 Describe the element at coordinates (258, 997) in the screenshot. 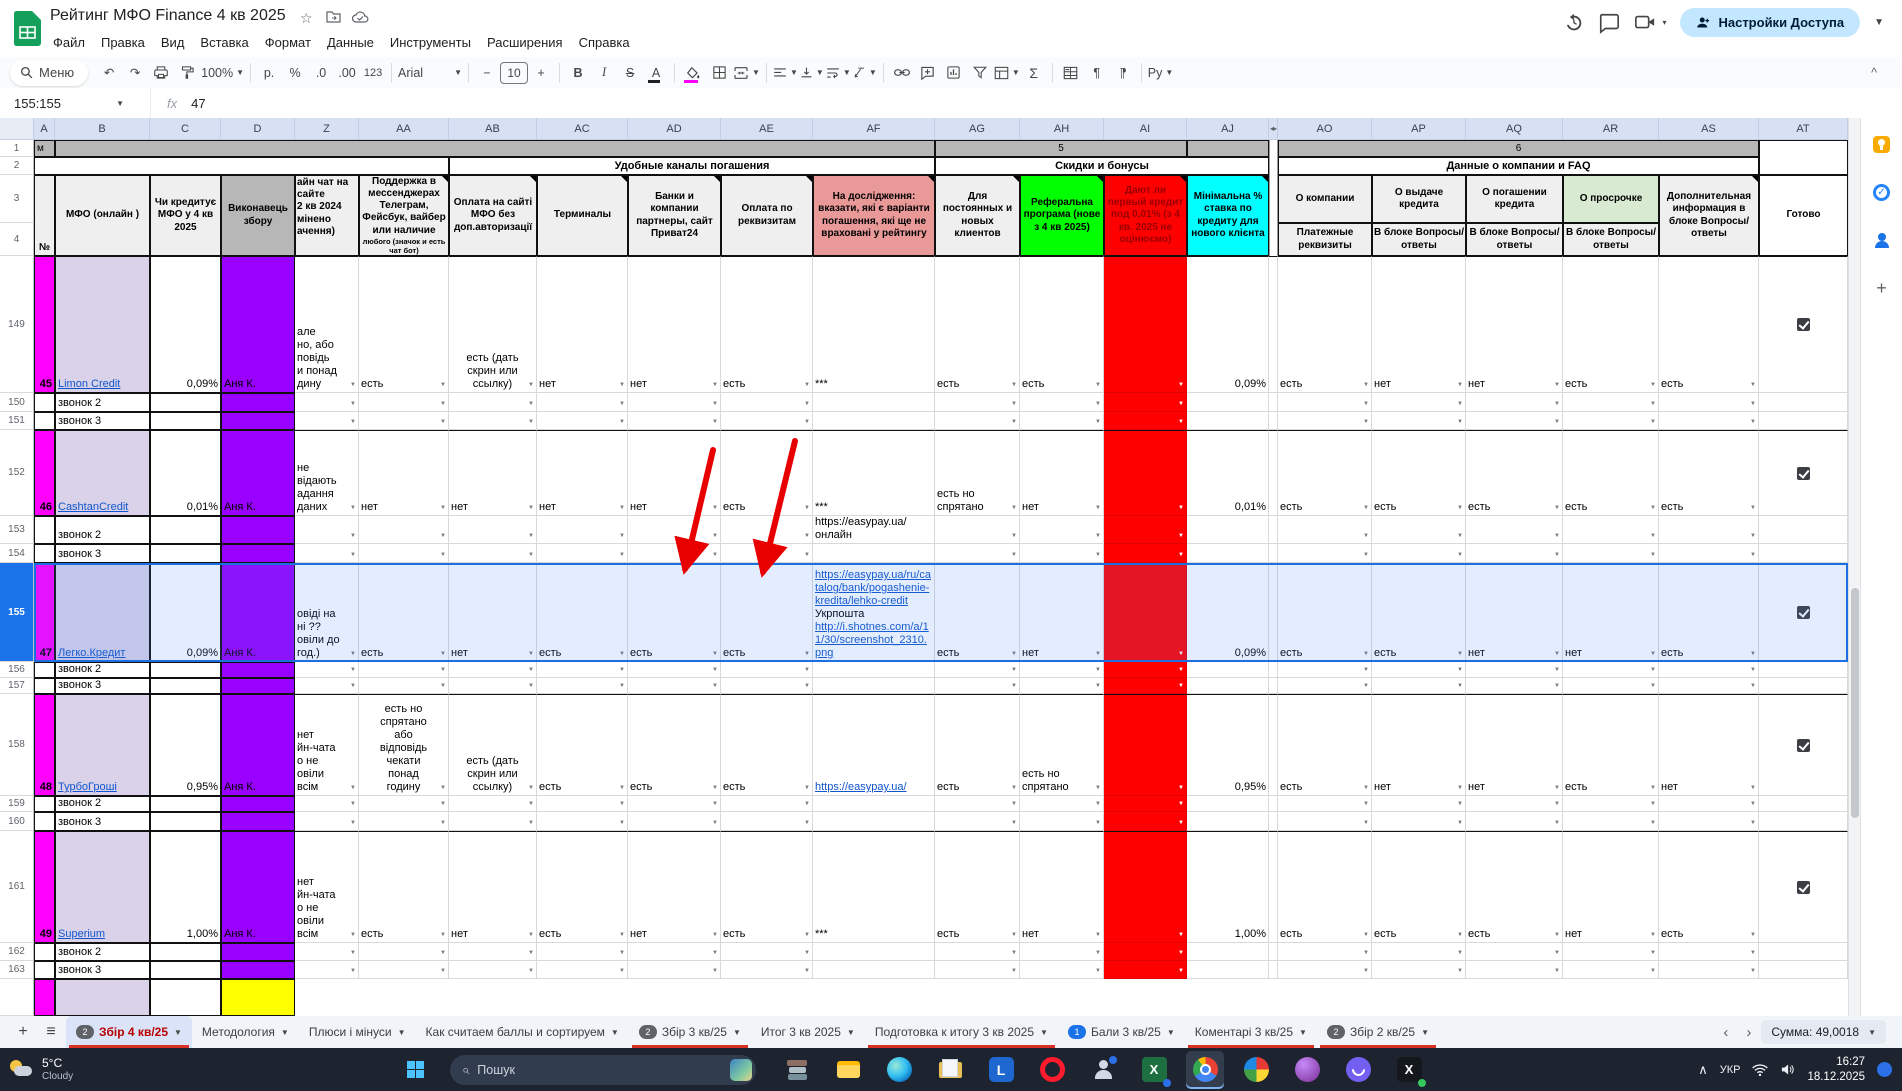

I see `cell-D164` at that location.